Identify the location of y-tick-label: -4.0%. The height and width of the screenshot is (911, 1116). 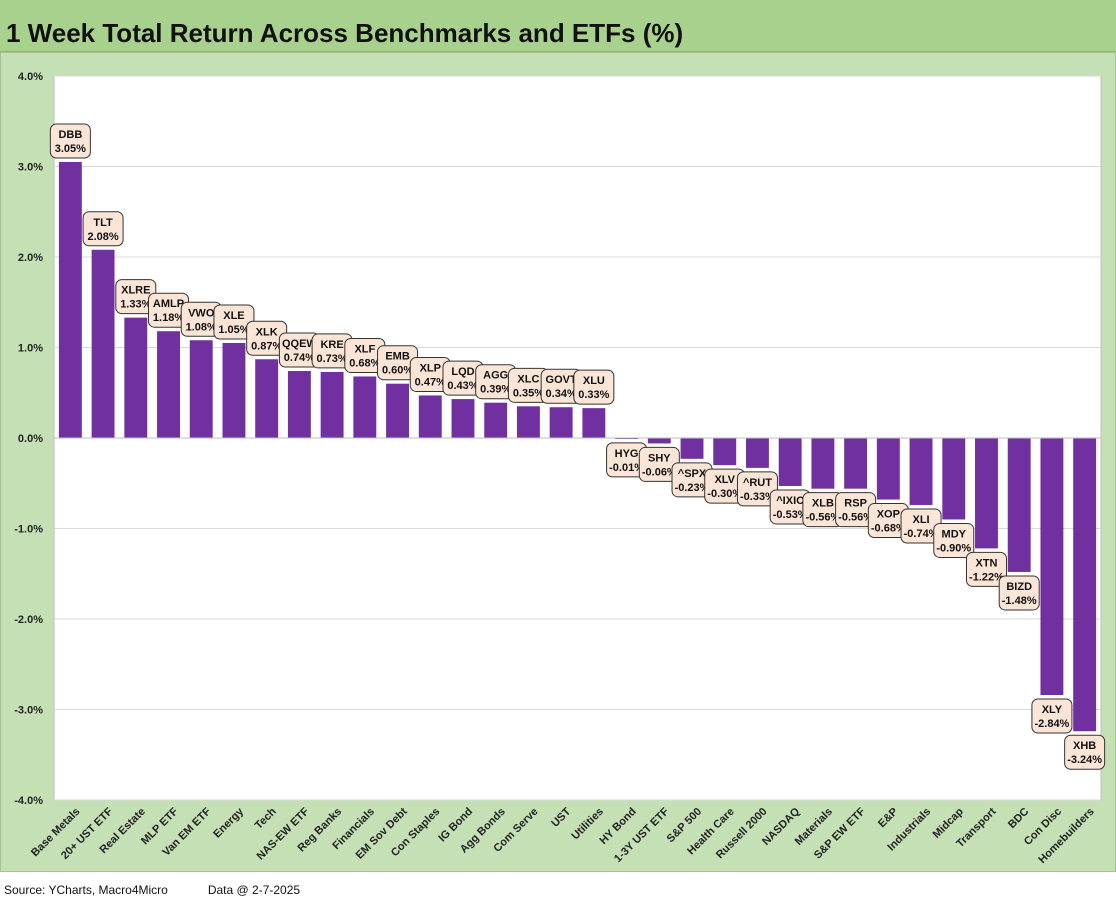
(28, 801).